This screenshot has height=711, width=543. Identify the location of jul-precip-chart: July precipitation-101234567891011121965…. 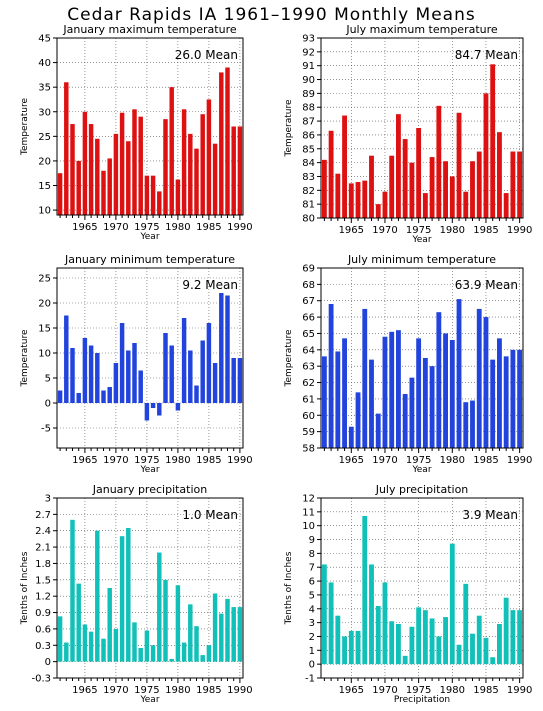
(408, 594).